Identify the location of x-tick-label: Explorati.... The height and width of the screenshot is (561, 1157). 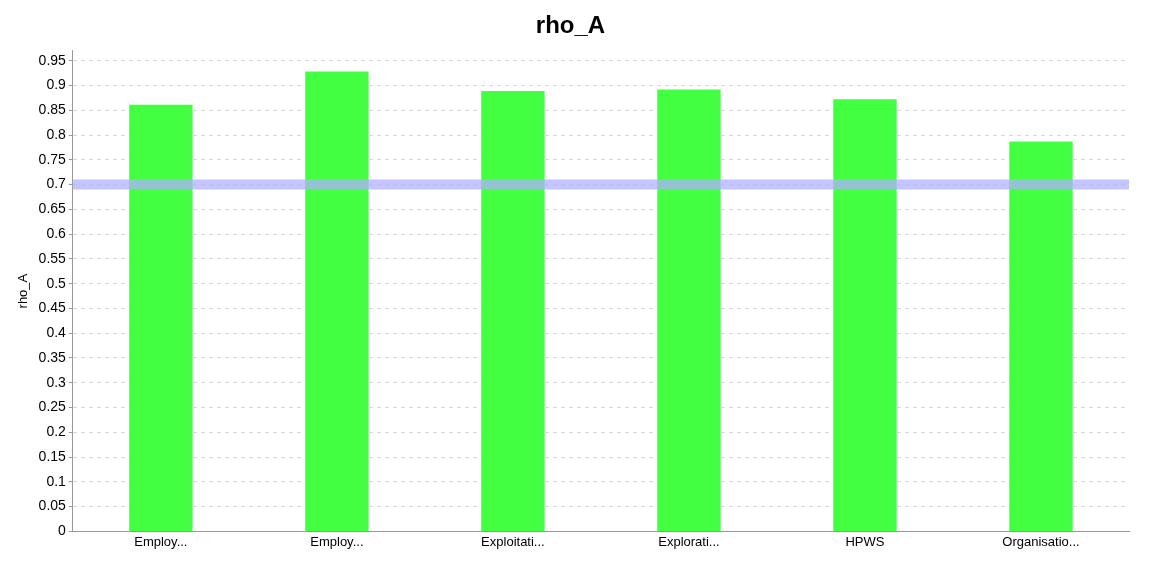
(689, 541).